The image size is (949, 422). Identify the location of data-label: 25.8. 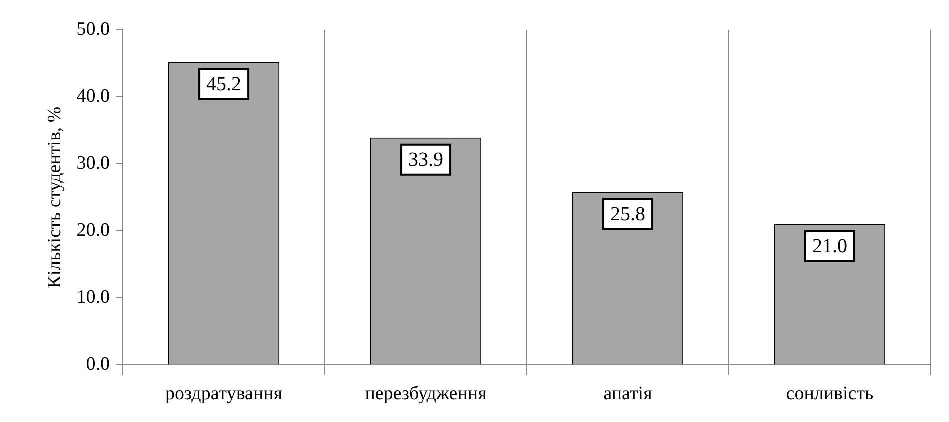
(628, 214).